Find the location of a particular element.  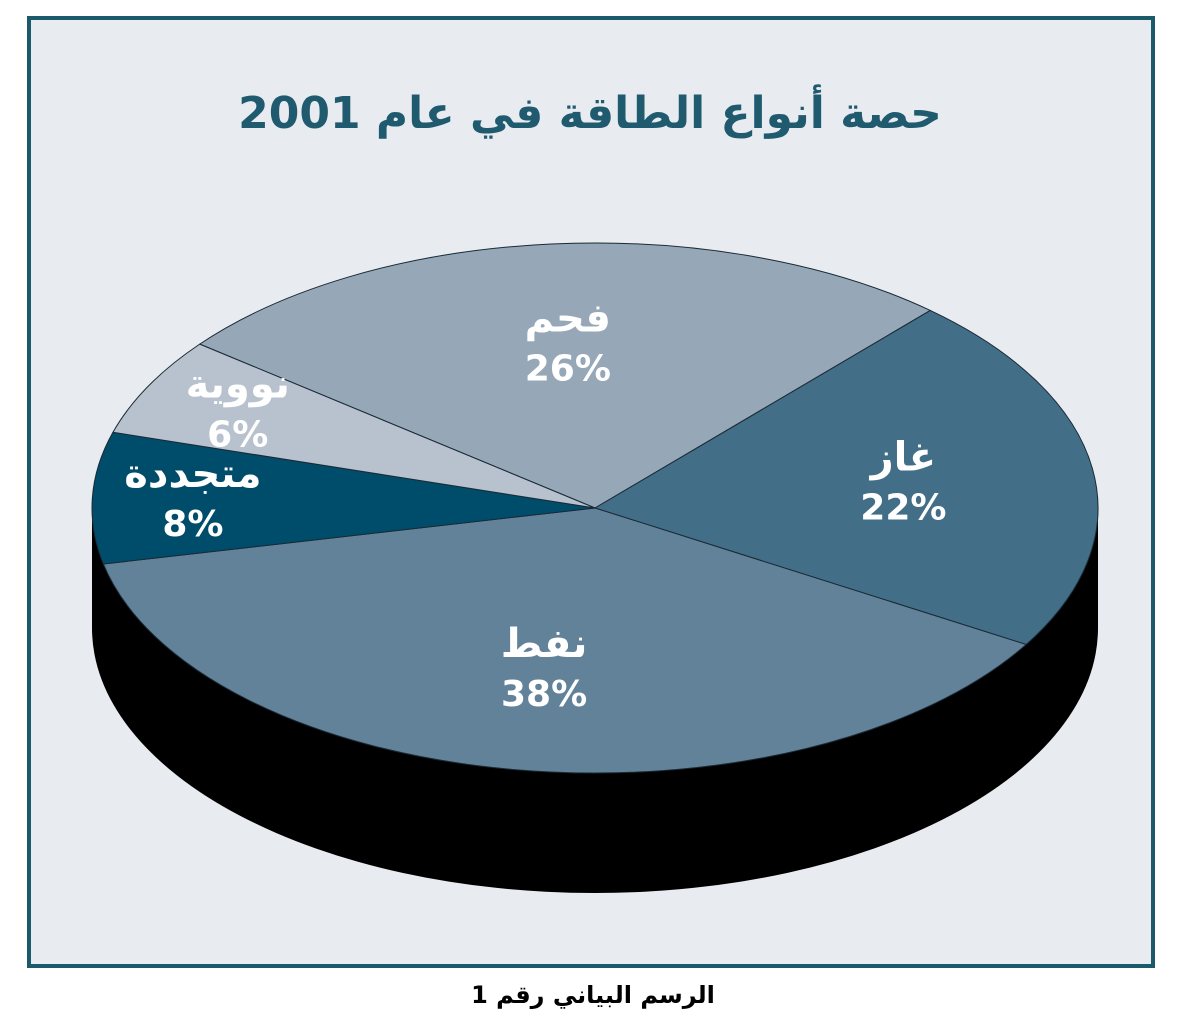

chart-caption: الرسم البياني رقم 1 is located at coordinates (593, 995).